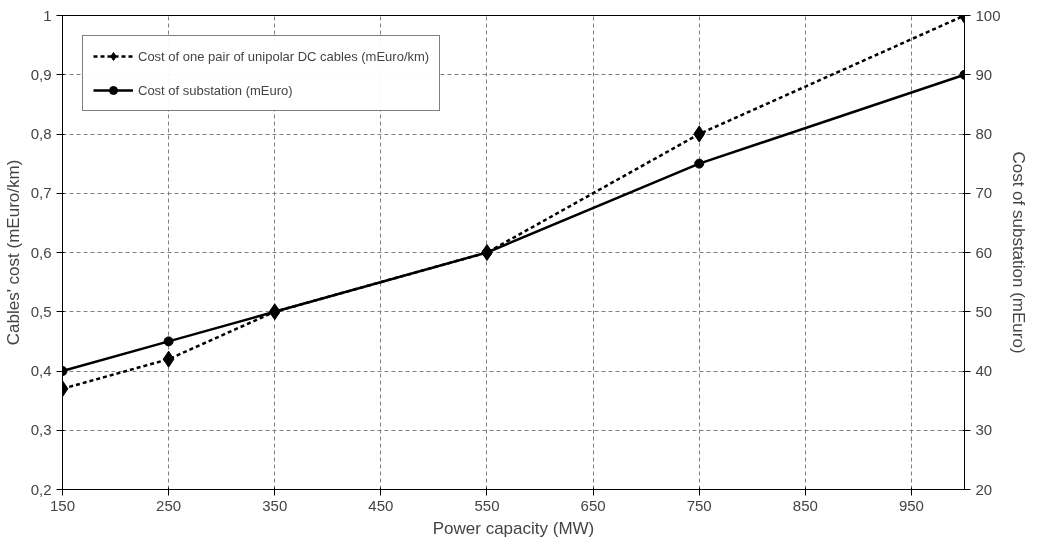 This screenshot has height=548, width=1037. What do you see at coordinates (62, 505) in the screenshot?
I see `x-tick-label: 150` at bounding box center [62, 505].